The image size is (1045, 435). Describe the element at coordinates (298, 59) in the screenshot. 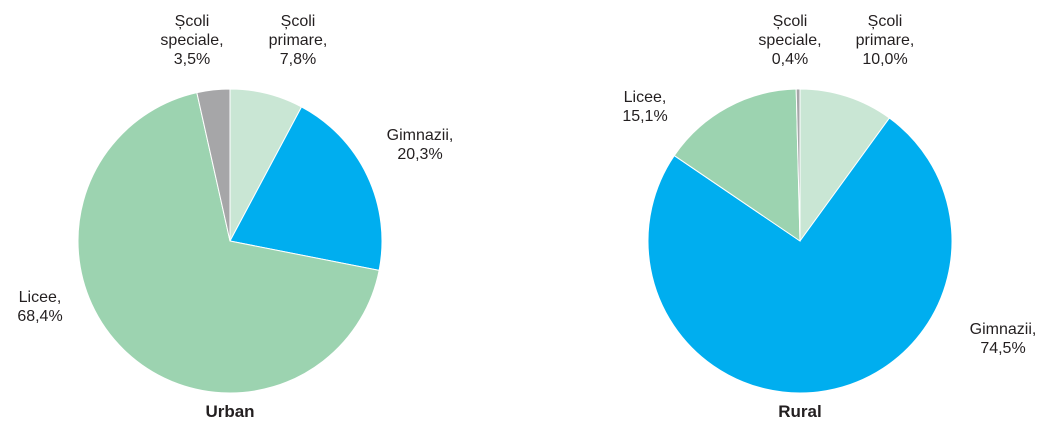

I see `slice-value-label: 7,8%` at that location.